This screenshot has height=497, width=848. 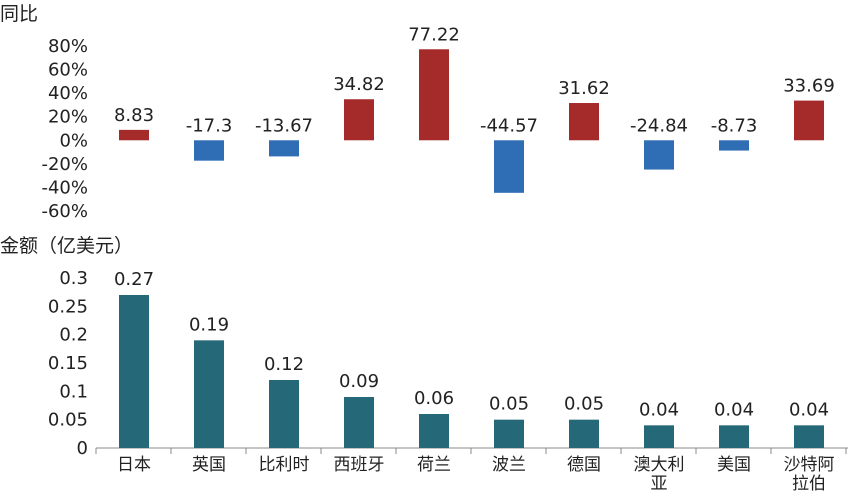 I want to click on category-label: 波兰, so click(x=509, y=465).